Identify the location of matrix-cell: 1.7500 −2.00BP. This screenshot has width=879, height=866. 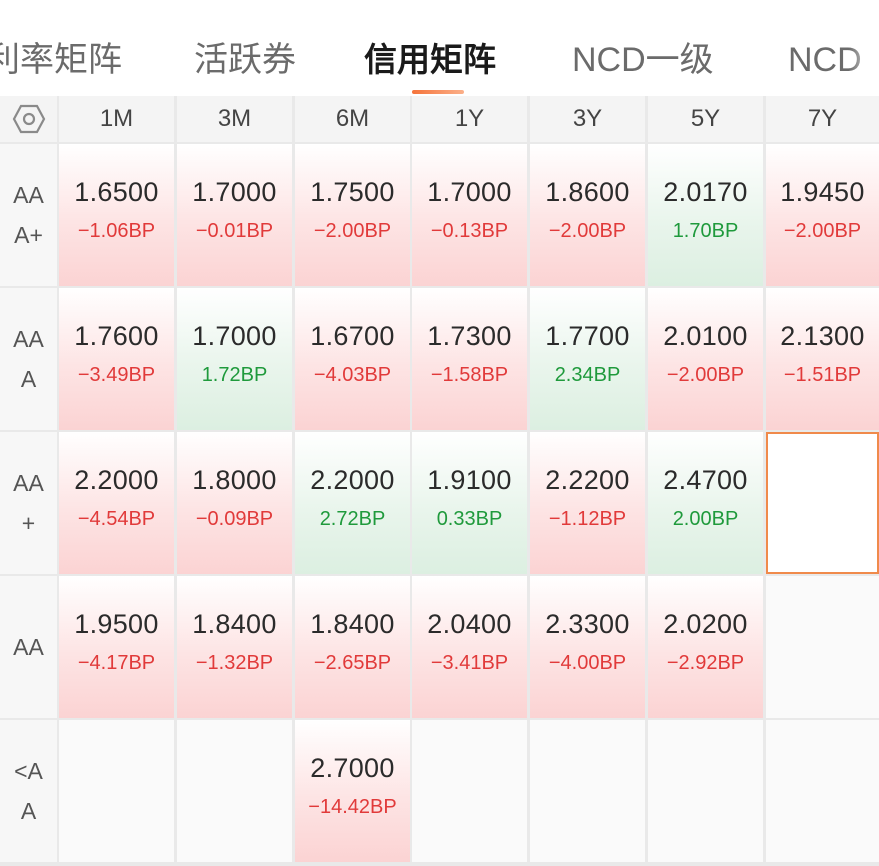
(352, 215).